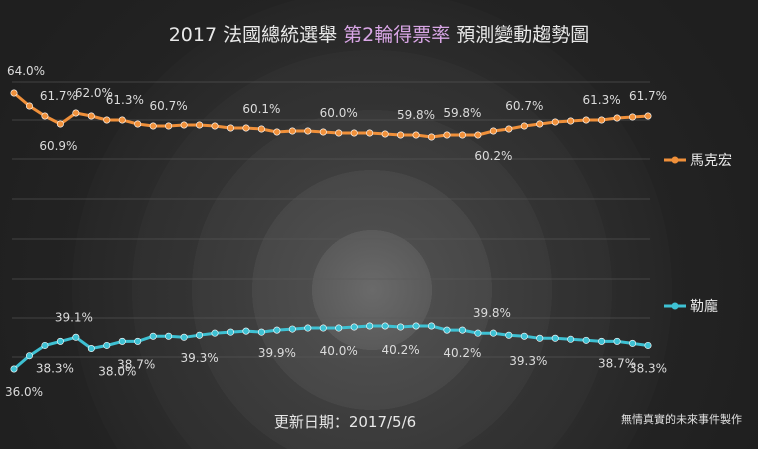 This screenshot has height=449, width=758. I want to click on chart-title: 2017 法國總統選舉 第2輪得票率 預測變動趨勢圖, so click(379, 35).